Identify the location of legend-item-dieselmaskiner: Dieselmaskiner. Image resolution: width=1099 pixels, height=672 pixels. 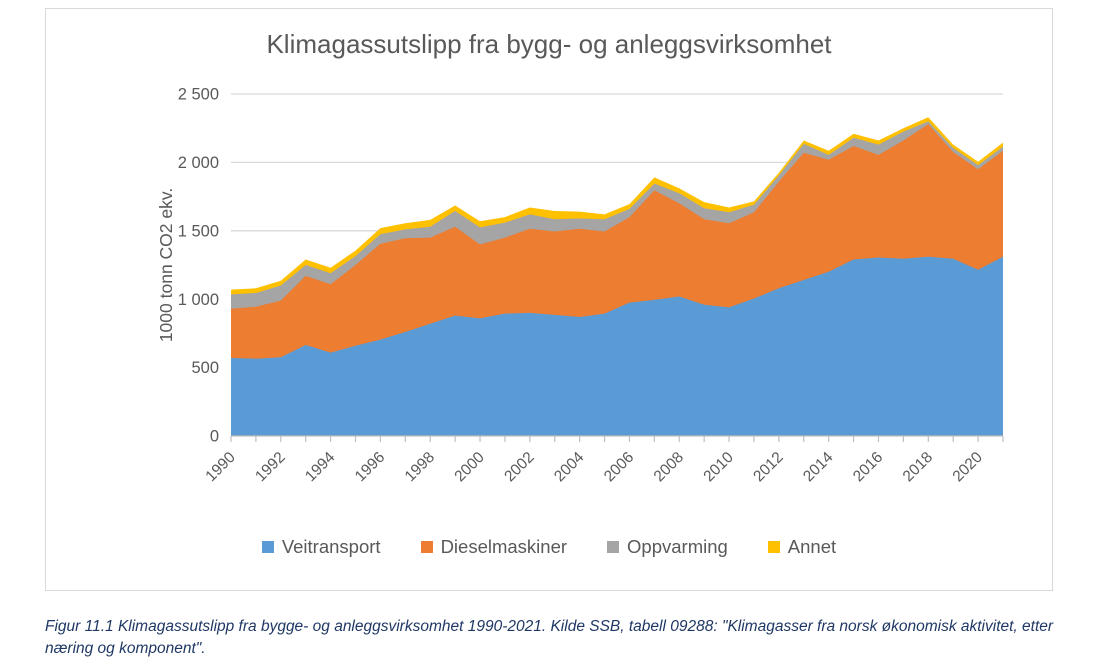
(494, 547).